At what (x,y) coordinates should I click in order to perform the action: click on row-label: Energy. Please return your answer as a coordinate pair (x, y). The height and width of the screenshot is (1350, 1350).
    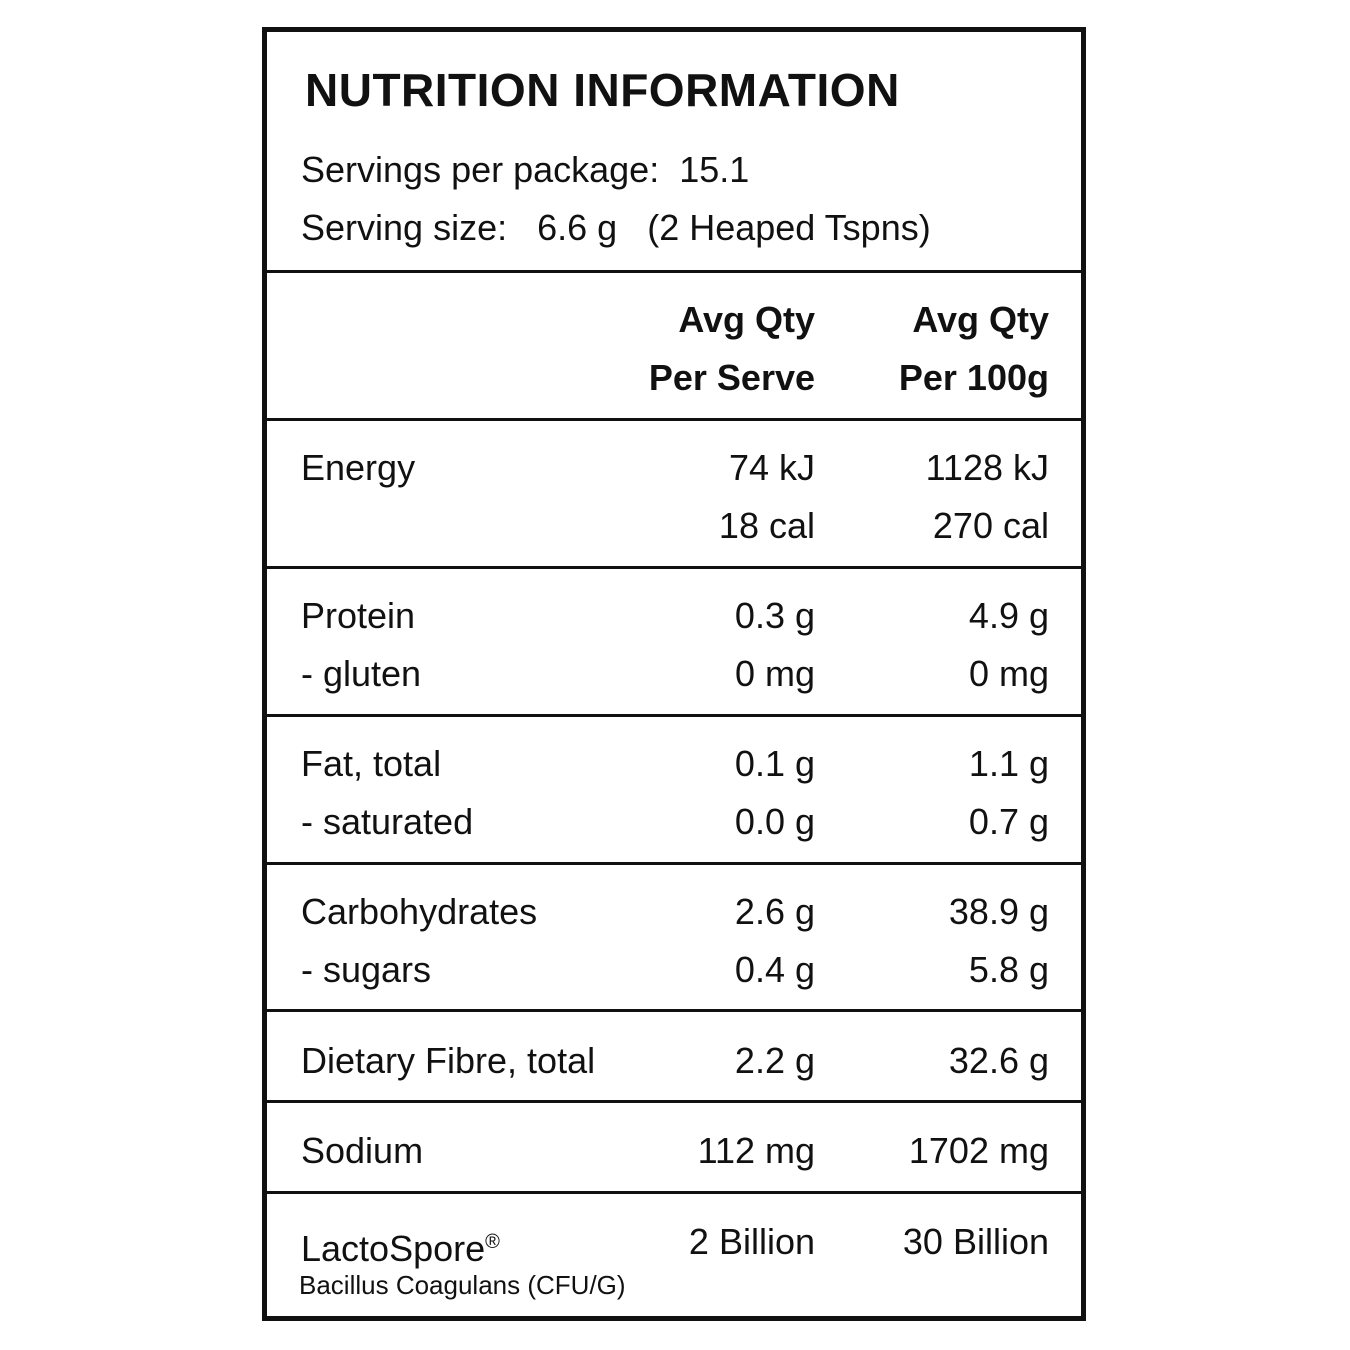
    Looking at the image, I should click on (358, 467).